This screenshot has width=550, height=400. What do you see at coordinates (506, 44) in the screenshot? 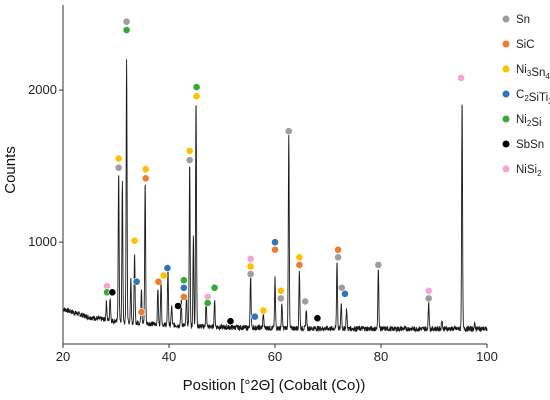
I see `legend-marker-sic` at bounding box center [506, 44].